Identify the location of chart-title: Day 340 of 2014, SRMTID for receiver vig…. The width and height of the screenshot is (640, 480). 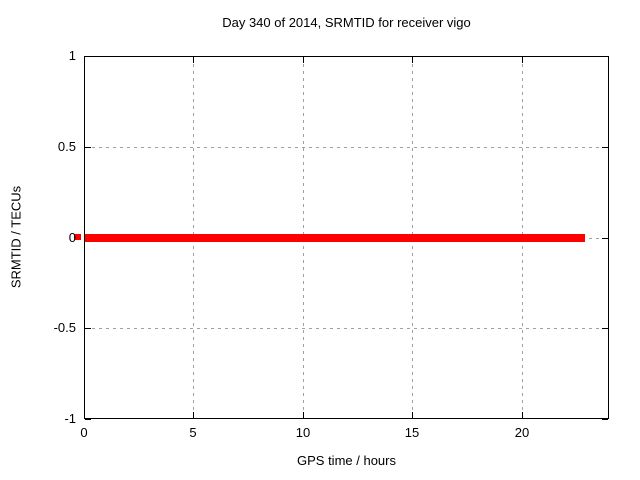
(346, 22).